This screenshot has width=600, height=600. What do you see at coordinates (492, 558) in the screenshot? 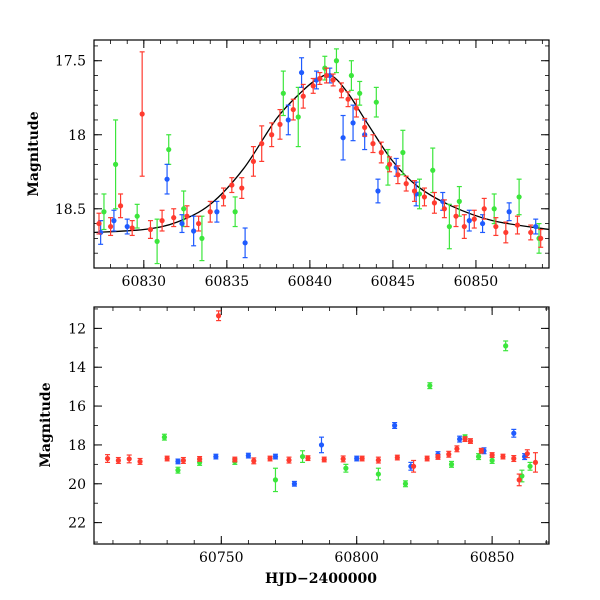
I see `x-tick-label: 60850` at bounding box center [492, 558].